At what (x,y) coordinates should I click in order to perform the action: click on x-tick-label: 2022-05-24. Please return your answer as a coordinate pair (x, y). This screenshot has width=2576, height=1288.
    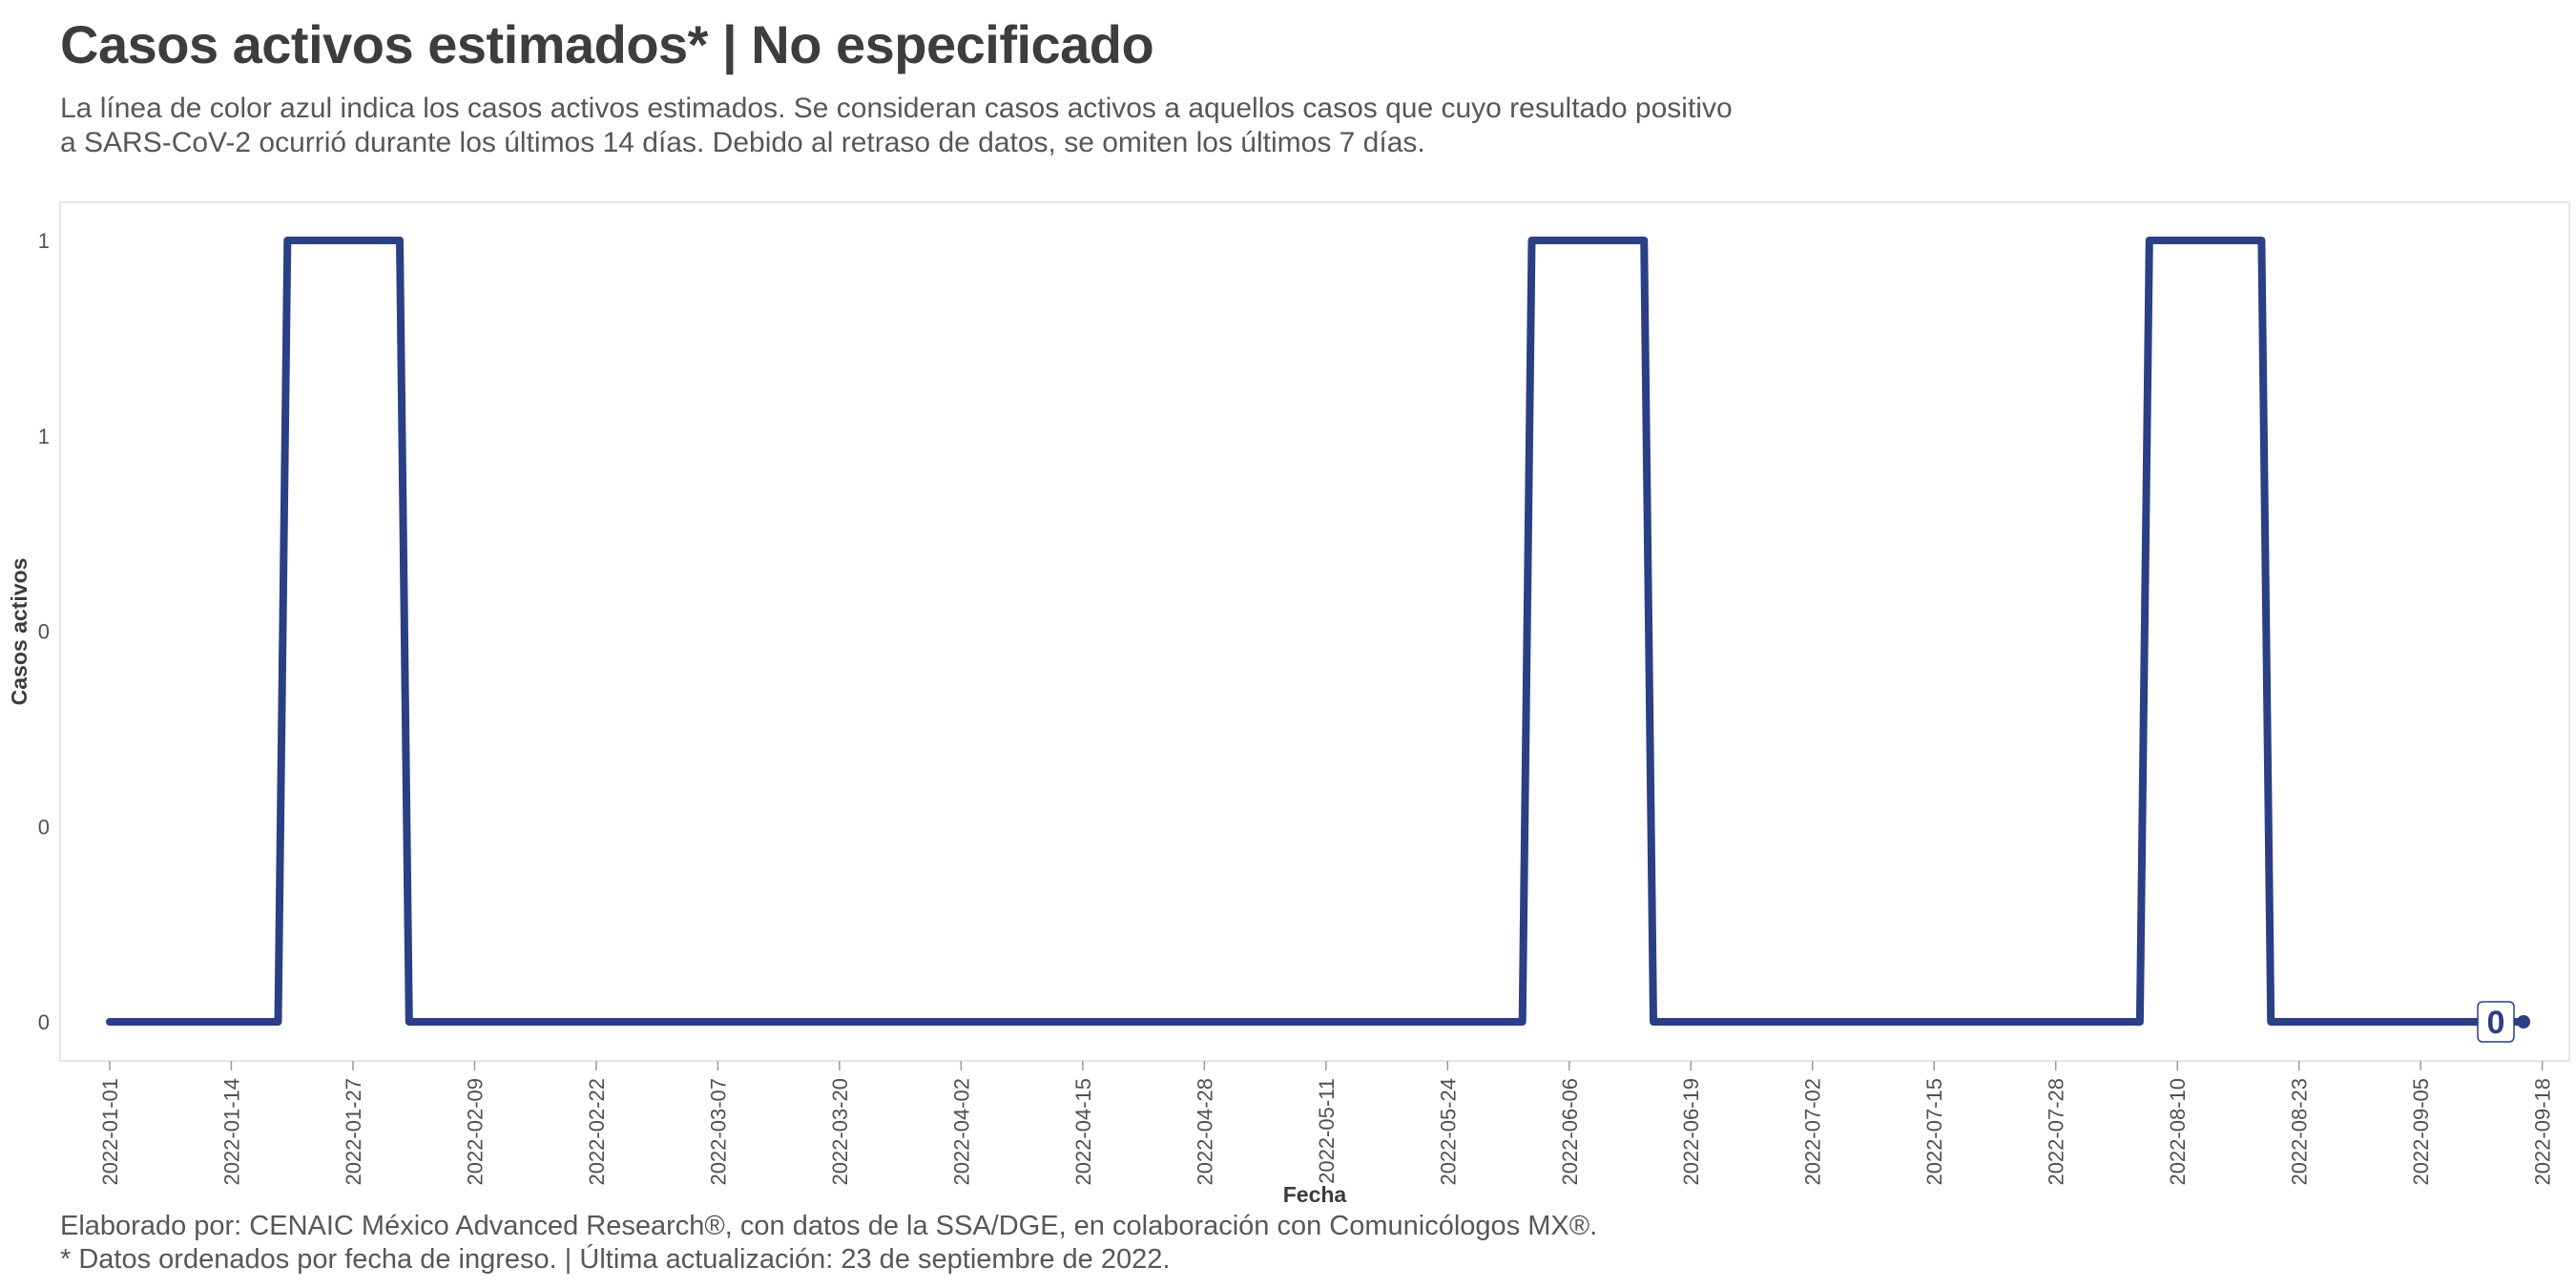
    Looking at the image, I should click on (1448, 1132).